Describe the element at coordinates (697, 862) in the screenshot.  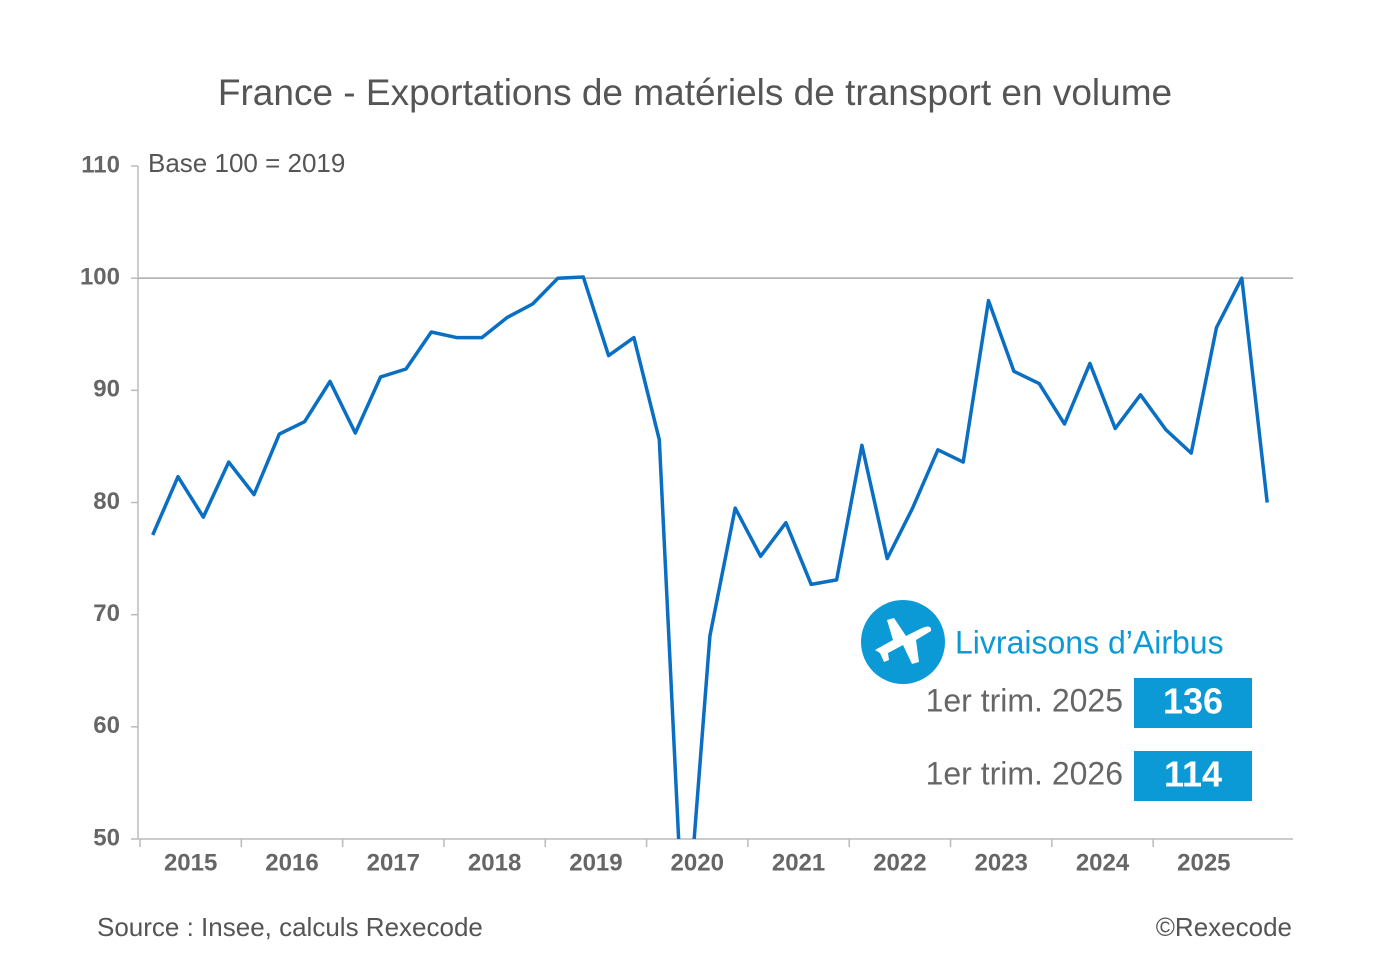
I see `x-tick-label: 2020` at that location.